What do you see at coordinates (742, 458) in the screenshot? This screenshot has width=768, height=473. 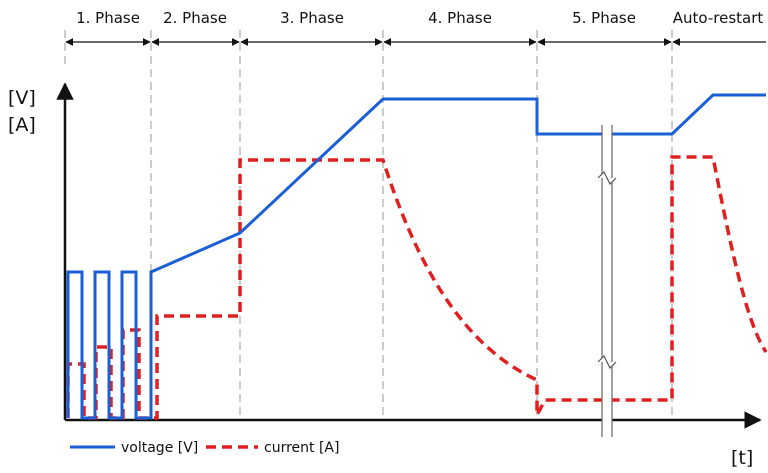 I see `x-axis-label-time: [t]` at bounding box center [742, 458].